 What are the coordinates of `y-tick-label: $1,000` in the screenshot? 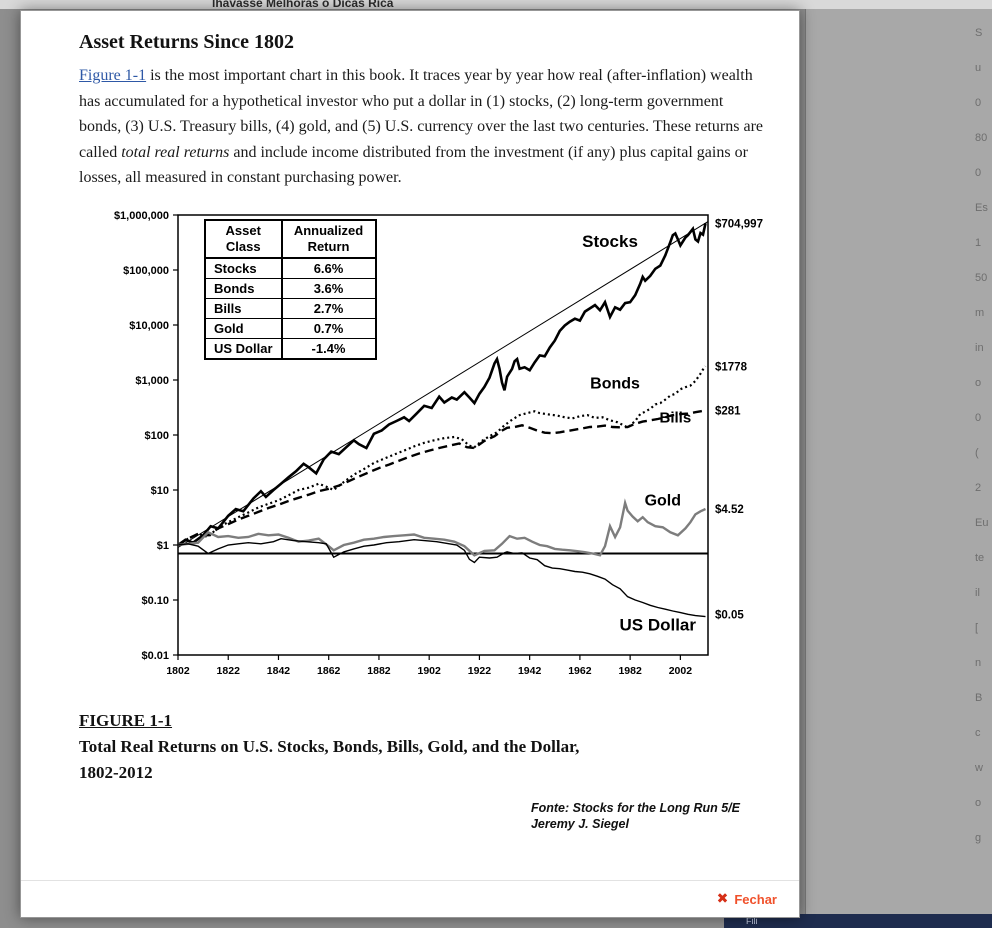 It's located at (152, 381).